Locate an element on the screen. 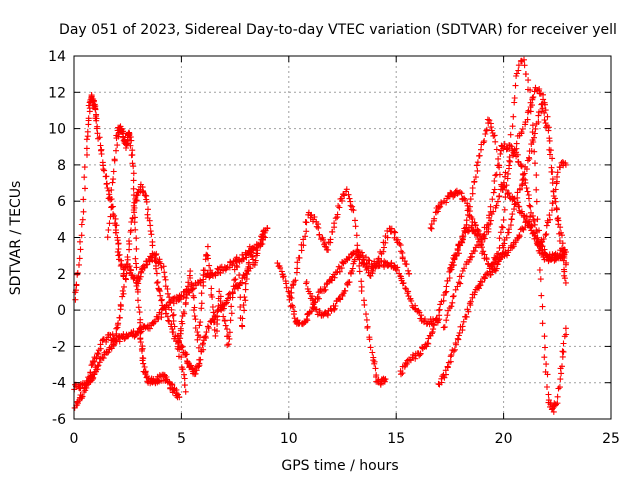  series-D is located at coordinates (143, 262).